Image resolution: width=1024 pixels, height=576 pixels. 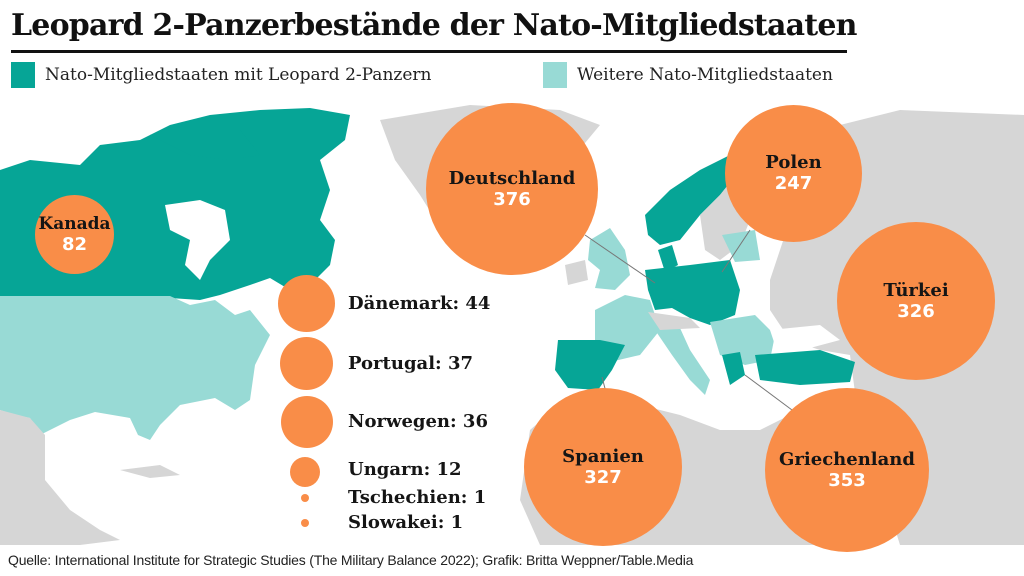 I want to click on central-europe, so click(x=692, y=292).